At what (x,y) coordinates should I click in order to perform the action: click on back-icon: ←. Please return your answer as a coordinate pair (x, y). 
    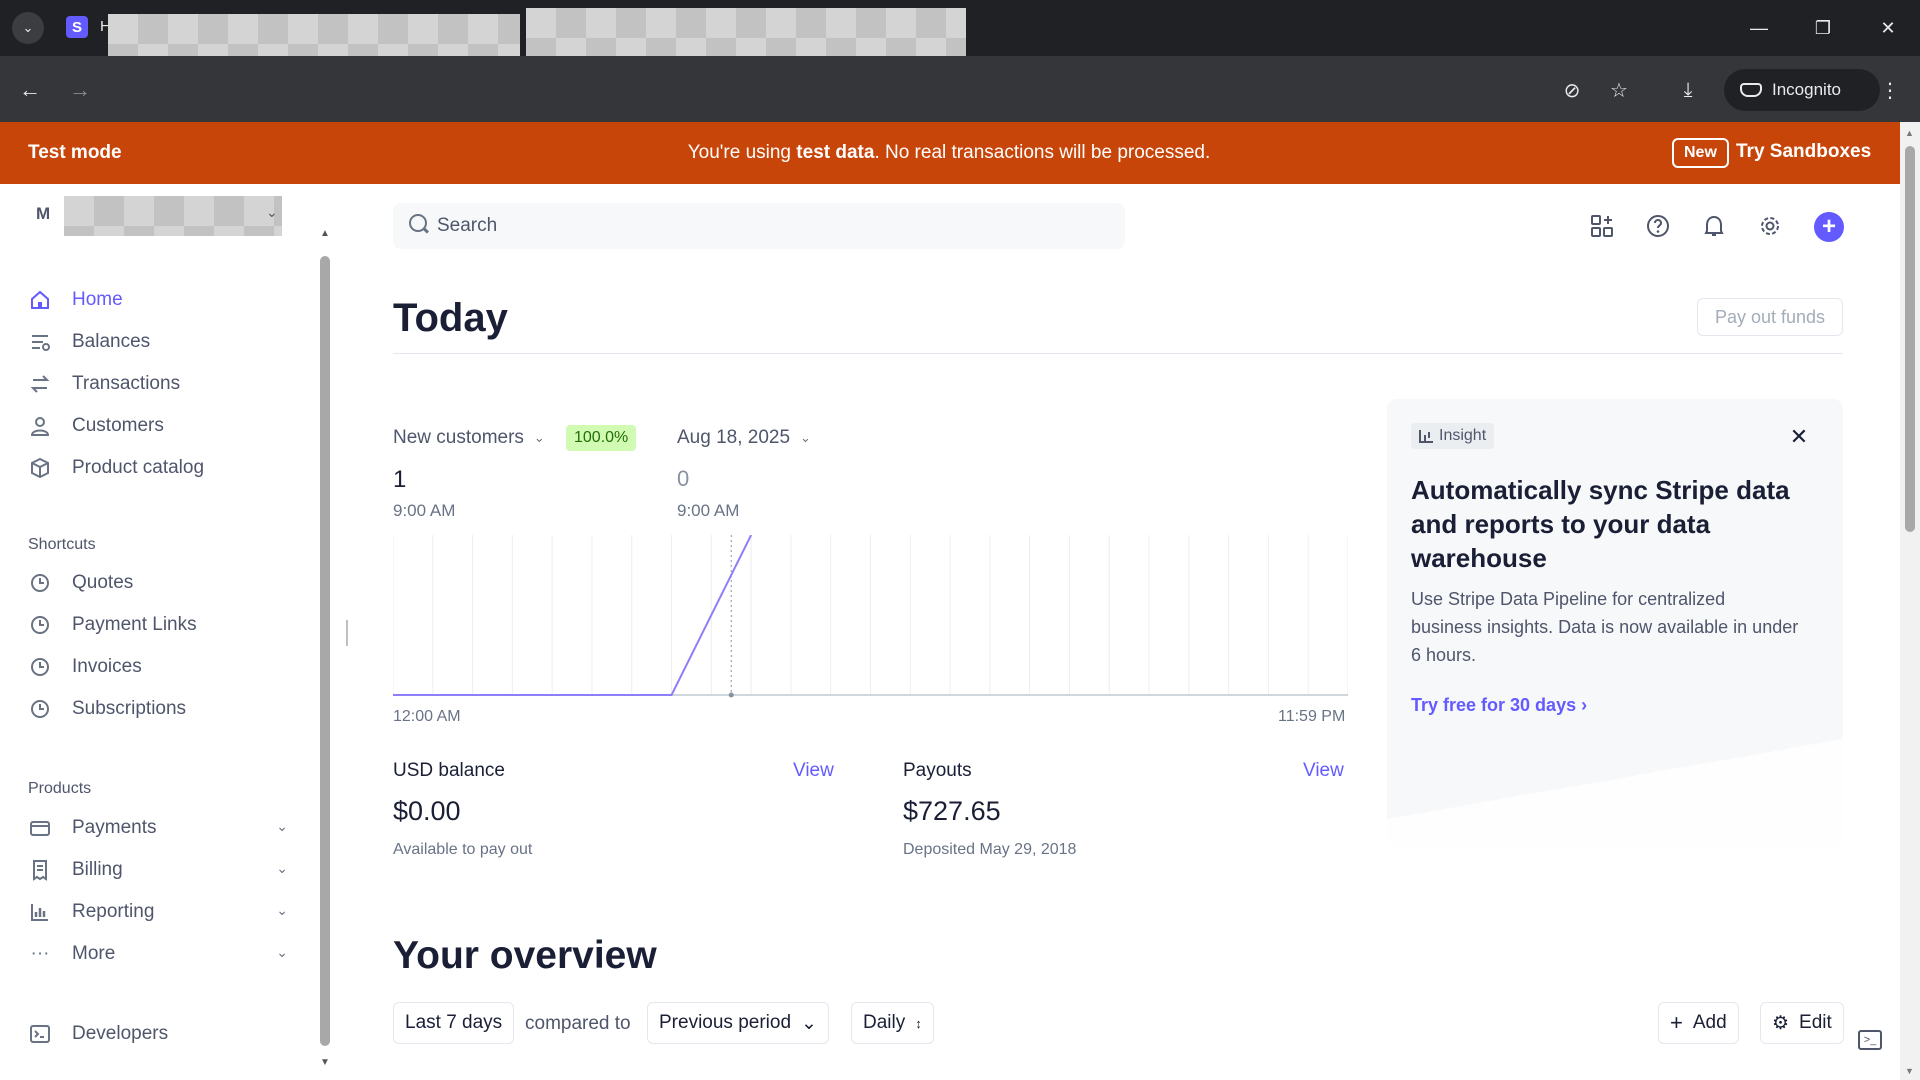
    Looking at the image, I should click on (30, 89).